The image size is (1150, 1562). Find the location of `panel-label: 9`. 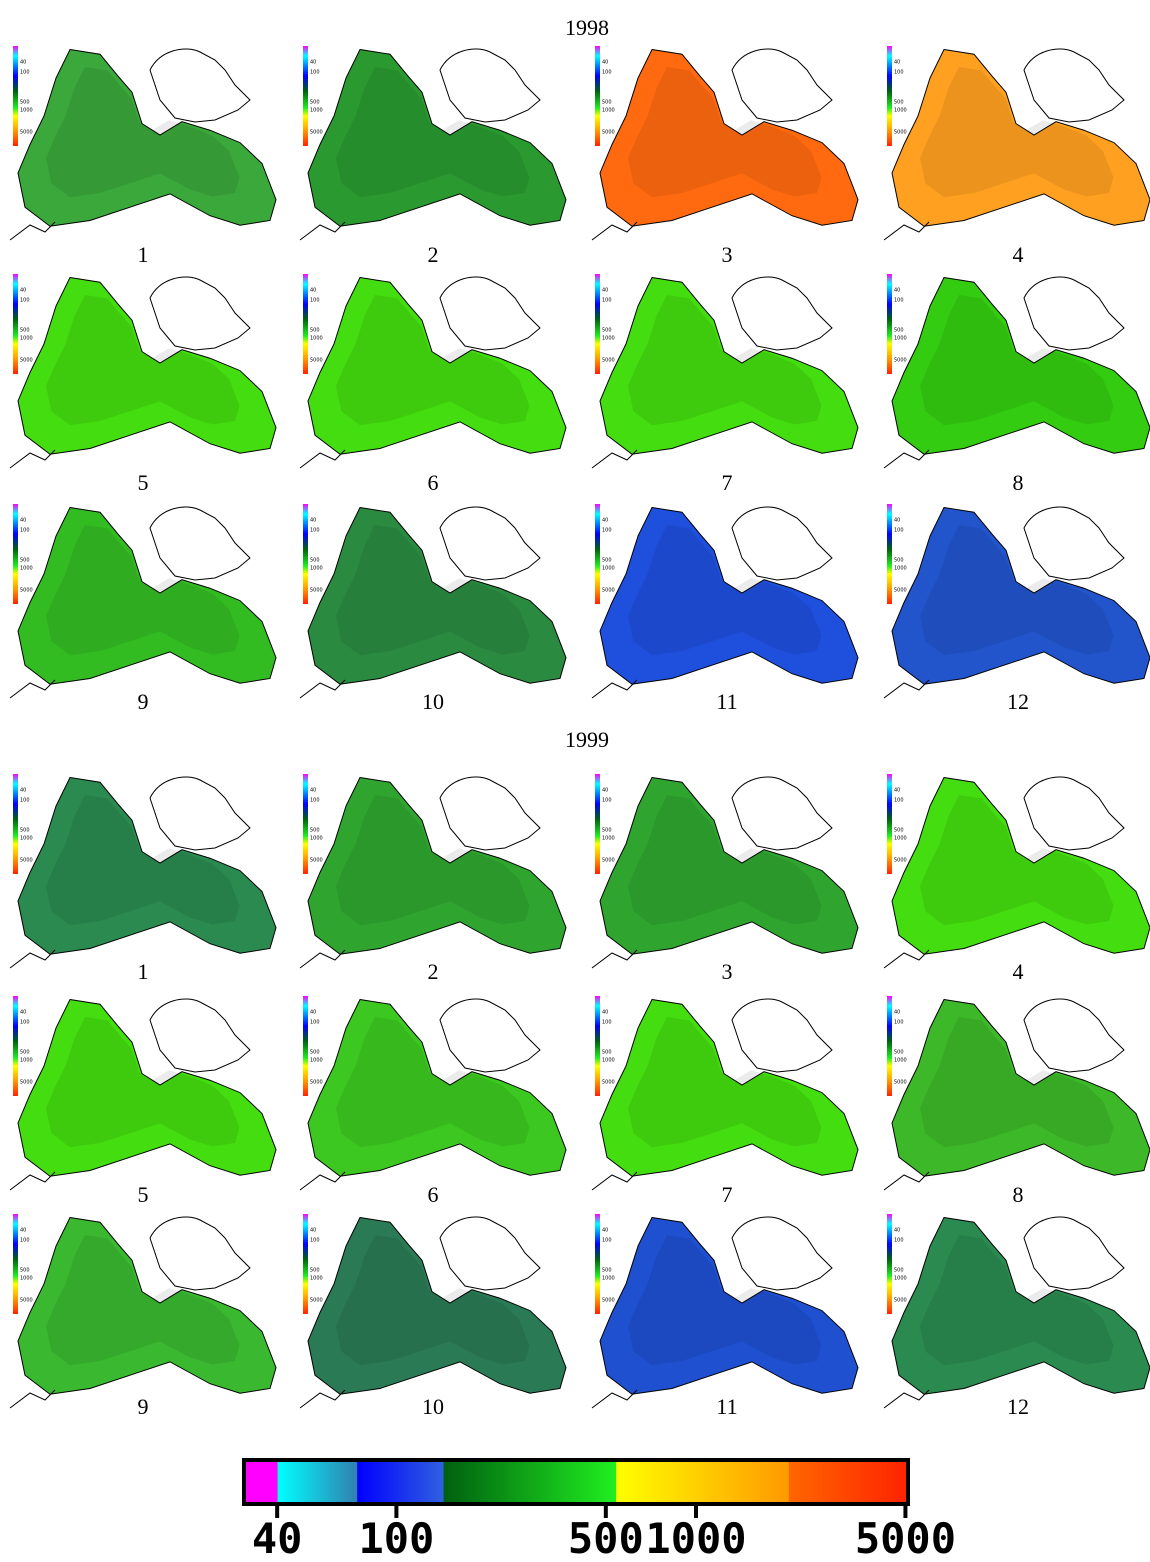

panel-label: 9 is located at coordinates (143, 701).